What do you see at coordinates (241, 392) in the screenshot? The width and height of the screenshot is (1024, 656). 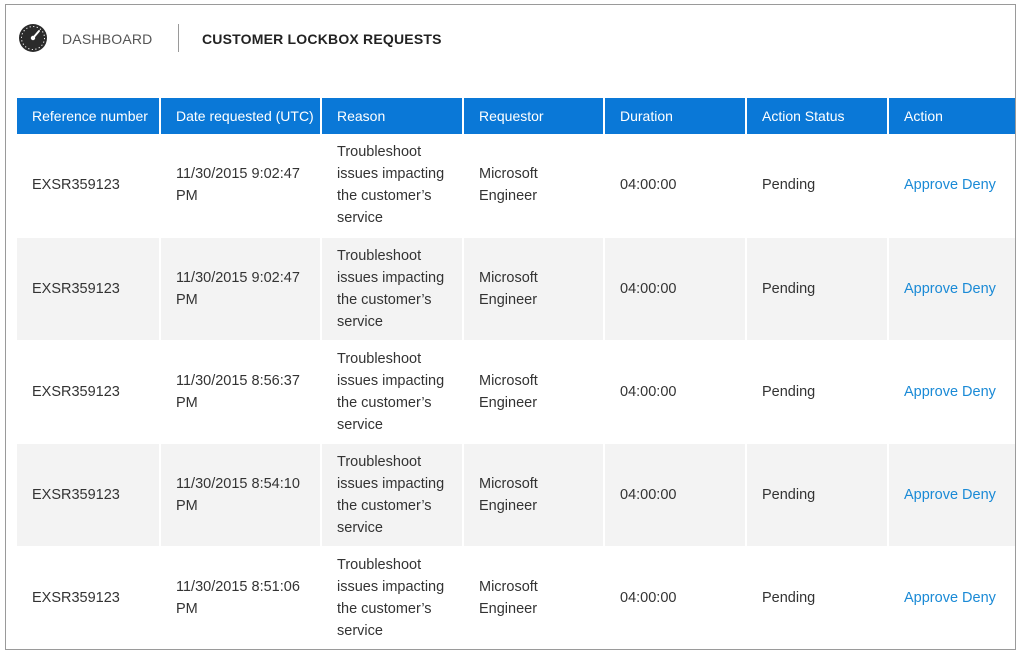 I see `date-cell: 11/30/2015 8:56:37 PM` at bounding box center [241, 392].